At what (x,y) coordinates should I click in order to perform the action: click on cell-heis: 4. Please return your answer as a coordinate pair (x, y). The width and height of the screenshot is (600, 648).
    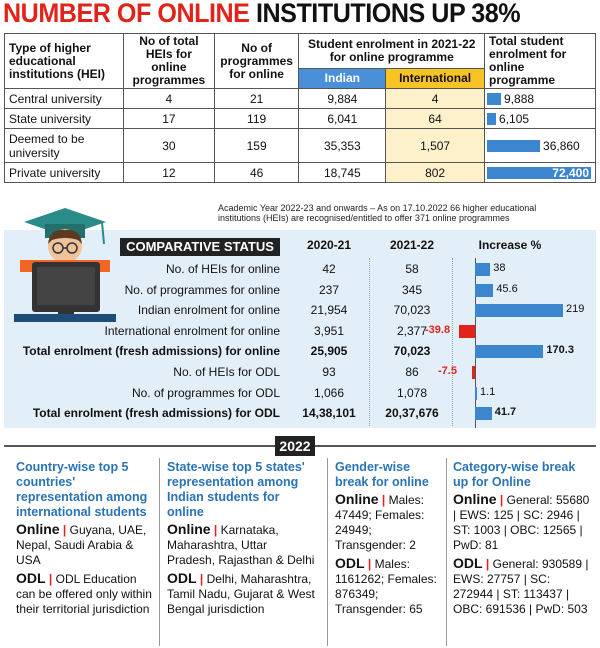
    Looking at the image, I should click on (169, 98).